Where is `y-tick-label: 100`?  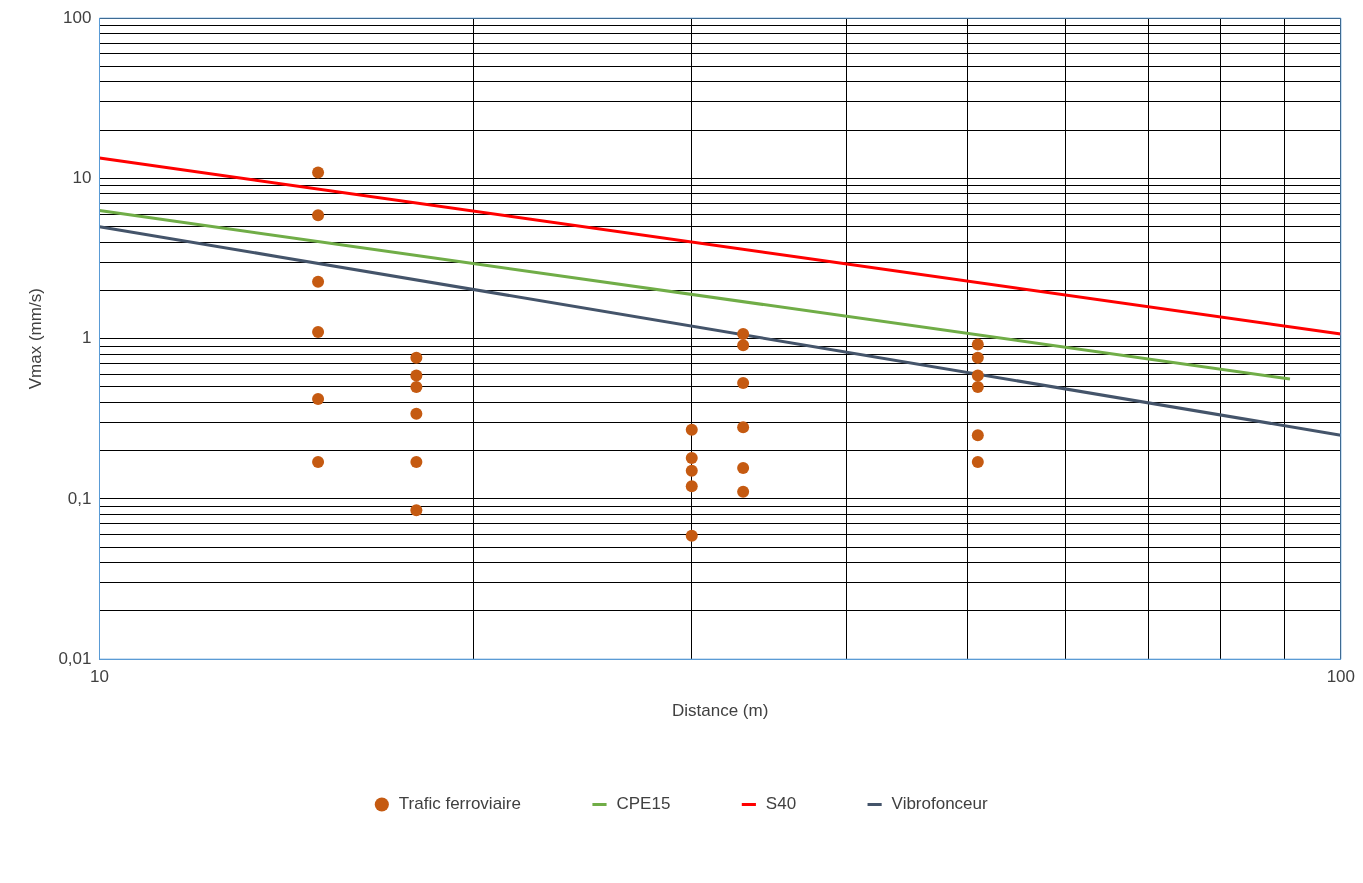
y-tick-label: 100 is located at coordinates (77, 17).